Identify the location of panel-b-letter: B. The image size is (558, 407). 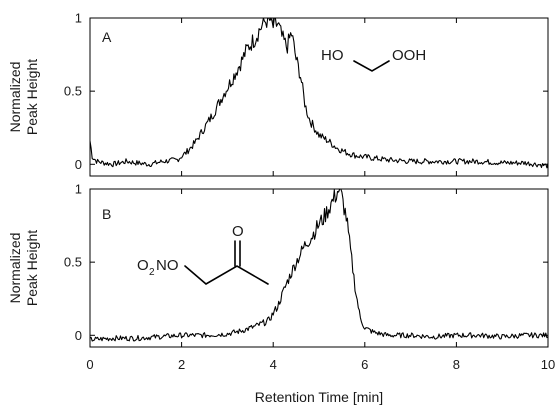
(106, 214).